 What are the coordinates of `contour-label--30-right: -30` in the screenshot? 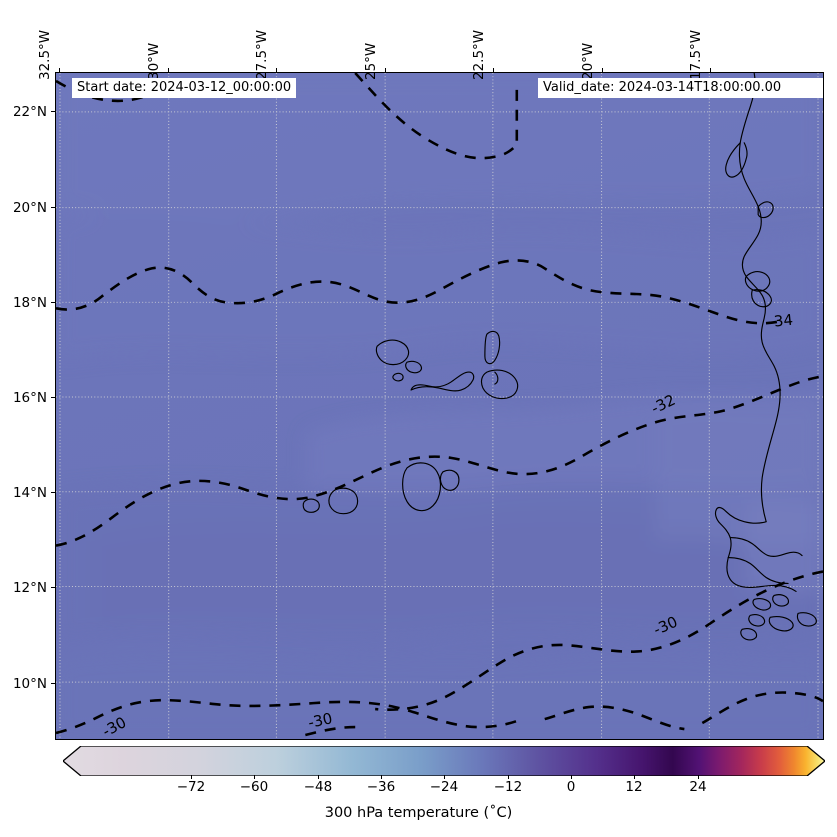 It's located at (666, 626).